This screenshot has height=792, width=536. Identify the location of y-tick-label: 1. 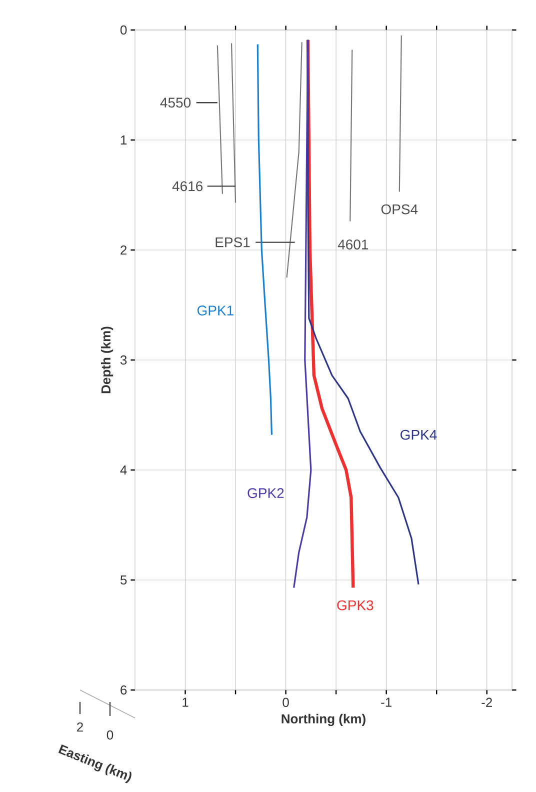
(123, 140).